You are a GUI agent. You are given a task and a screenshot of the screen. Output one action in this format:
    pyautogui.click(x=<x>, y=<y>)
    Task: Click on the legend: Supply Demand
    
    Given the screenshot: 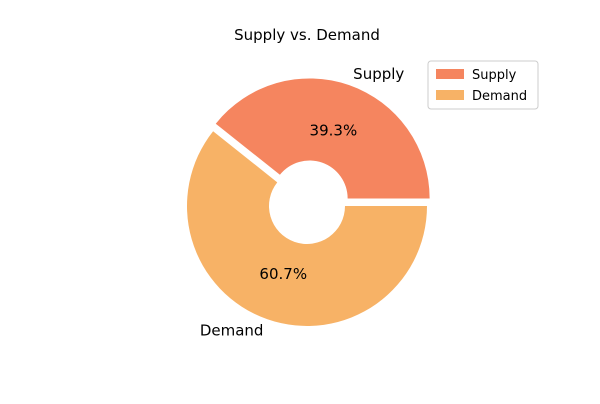 What is the action you would take?
    pyautogui.click(x=483, y=85)
    